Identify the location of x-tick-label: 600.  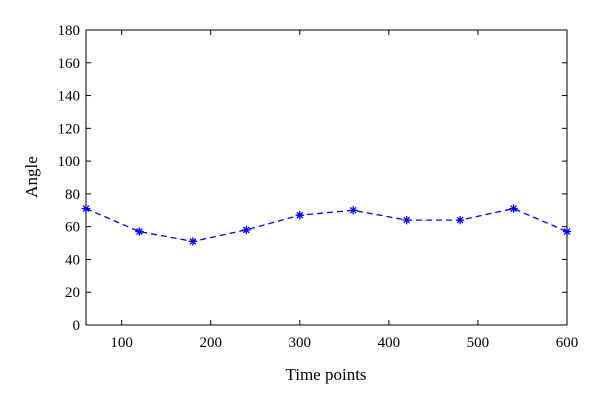
(567, 343).